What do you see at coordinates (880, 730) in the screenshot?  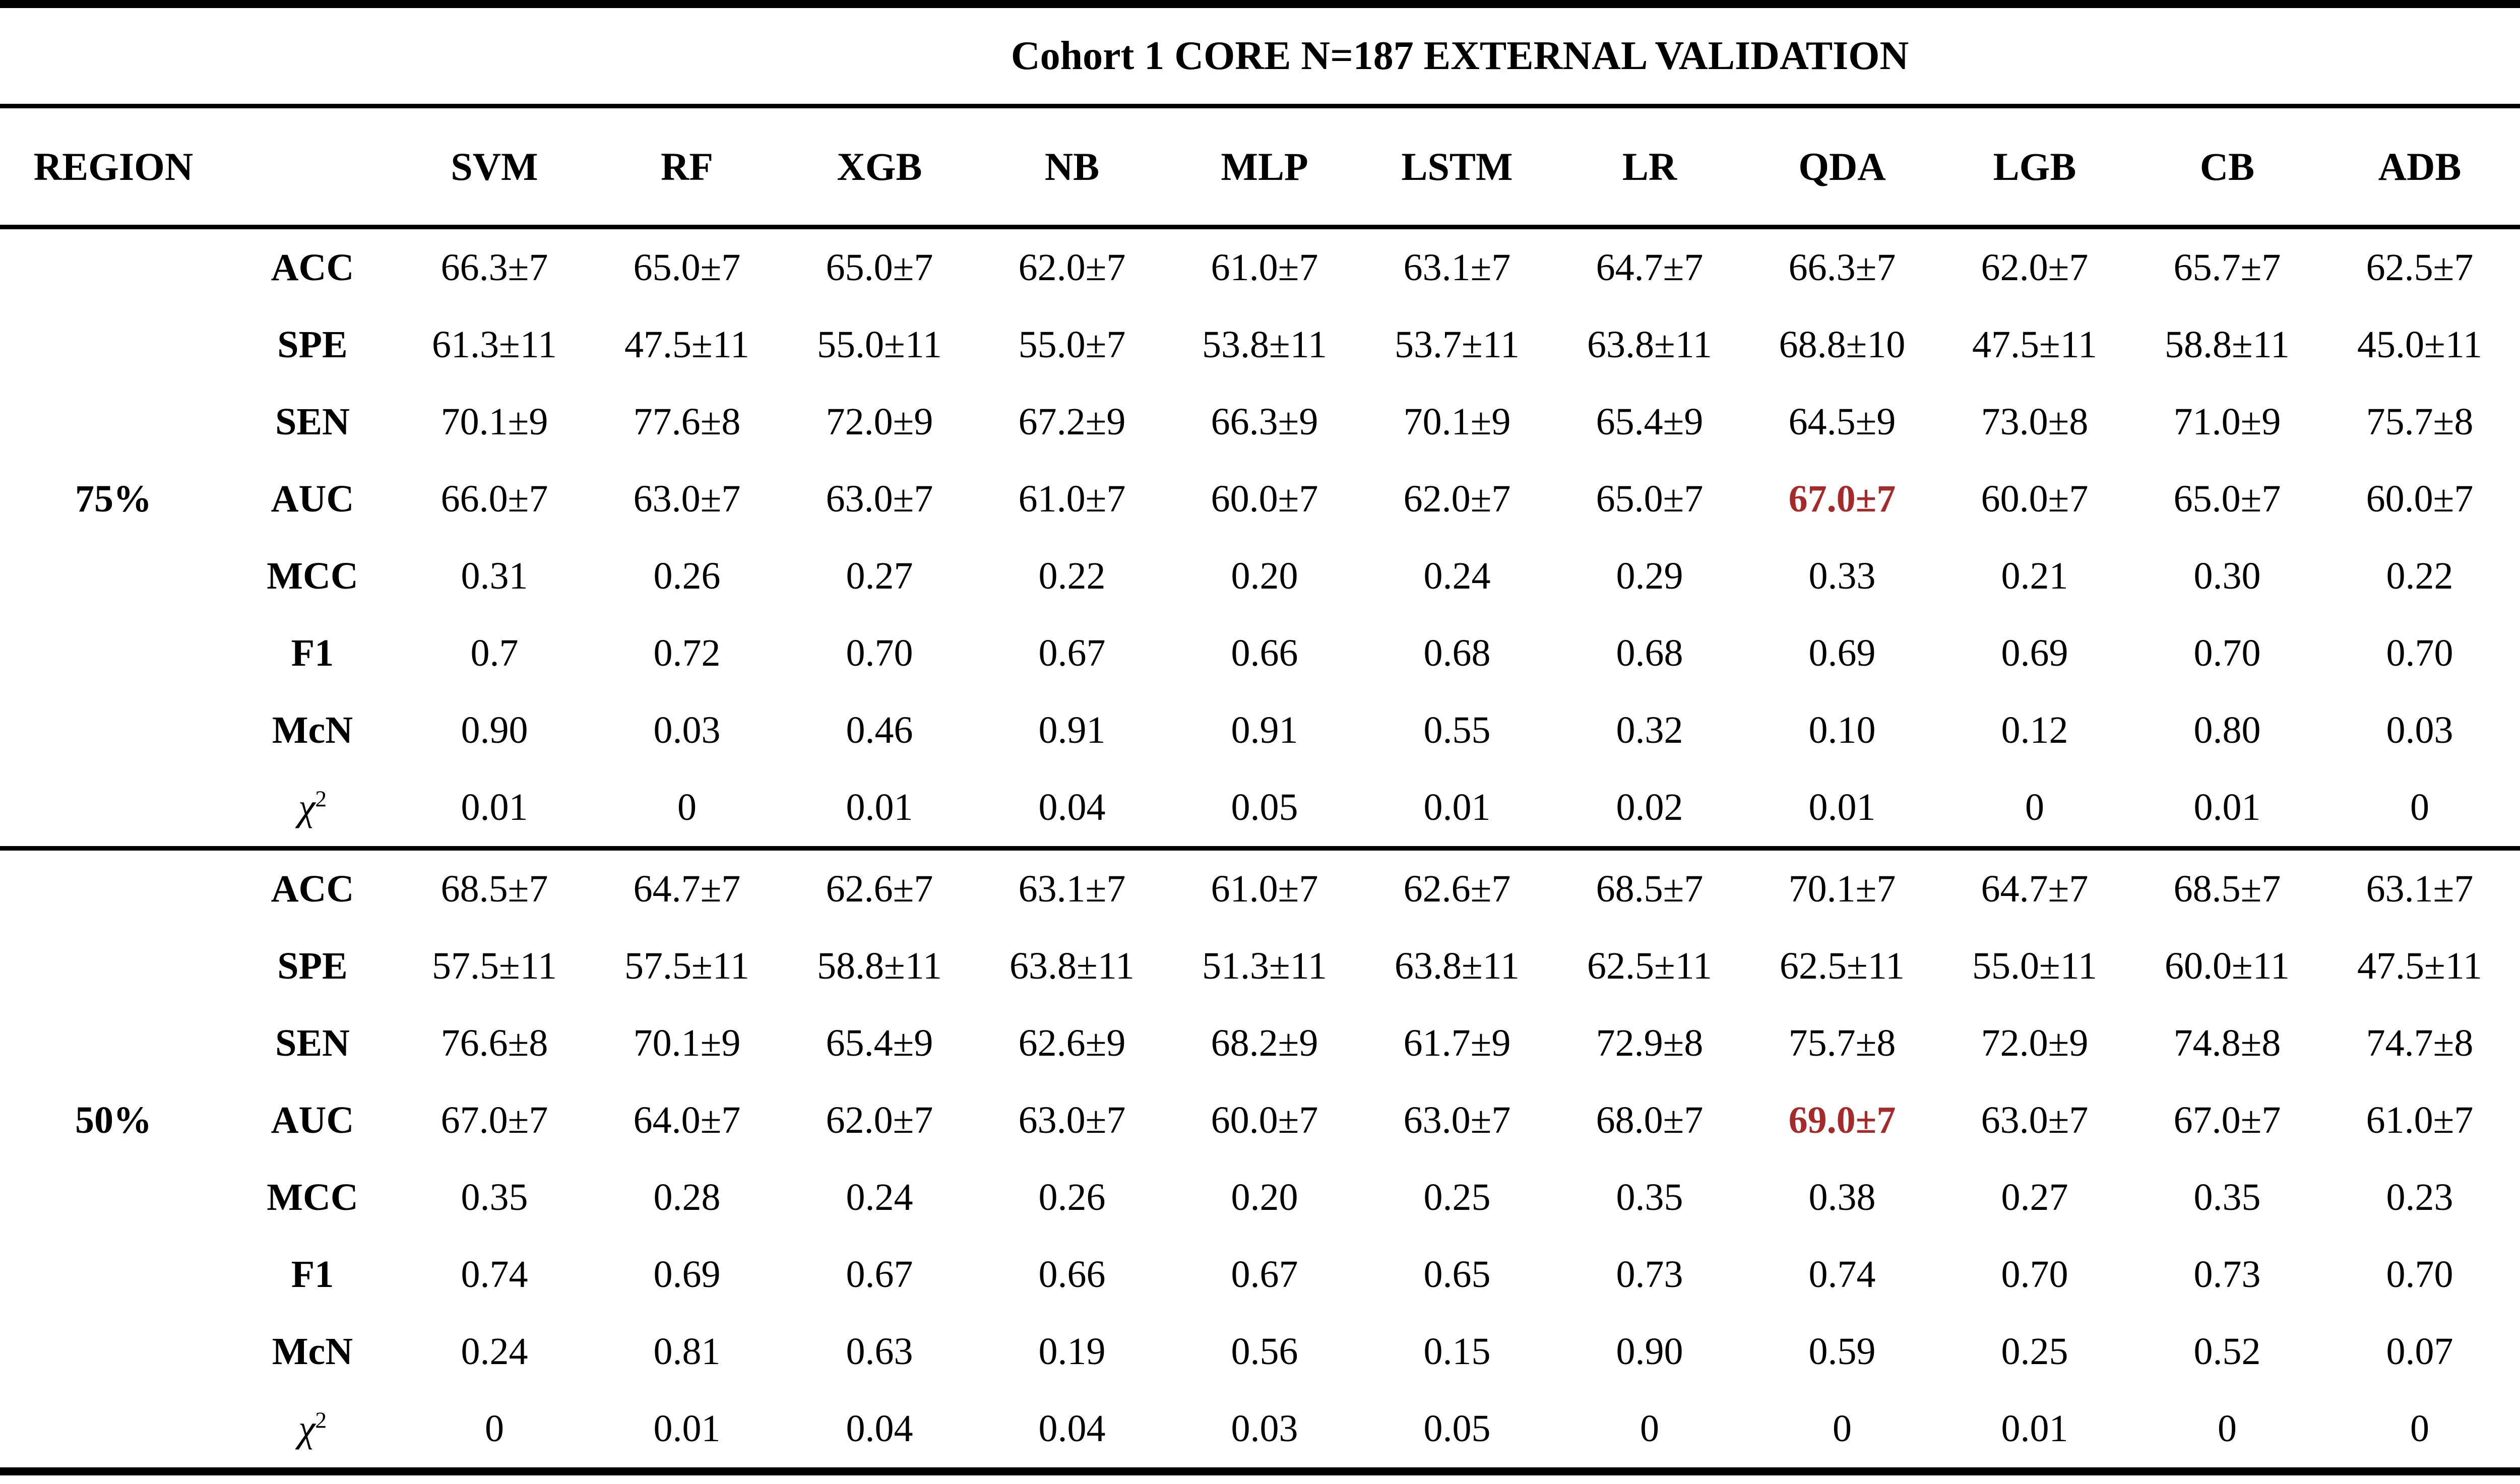 I see `value-cell: 0.46` at bounding box center [880, 730].